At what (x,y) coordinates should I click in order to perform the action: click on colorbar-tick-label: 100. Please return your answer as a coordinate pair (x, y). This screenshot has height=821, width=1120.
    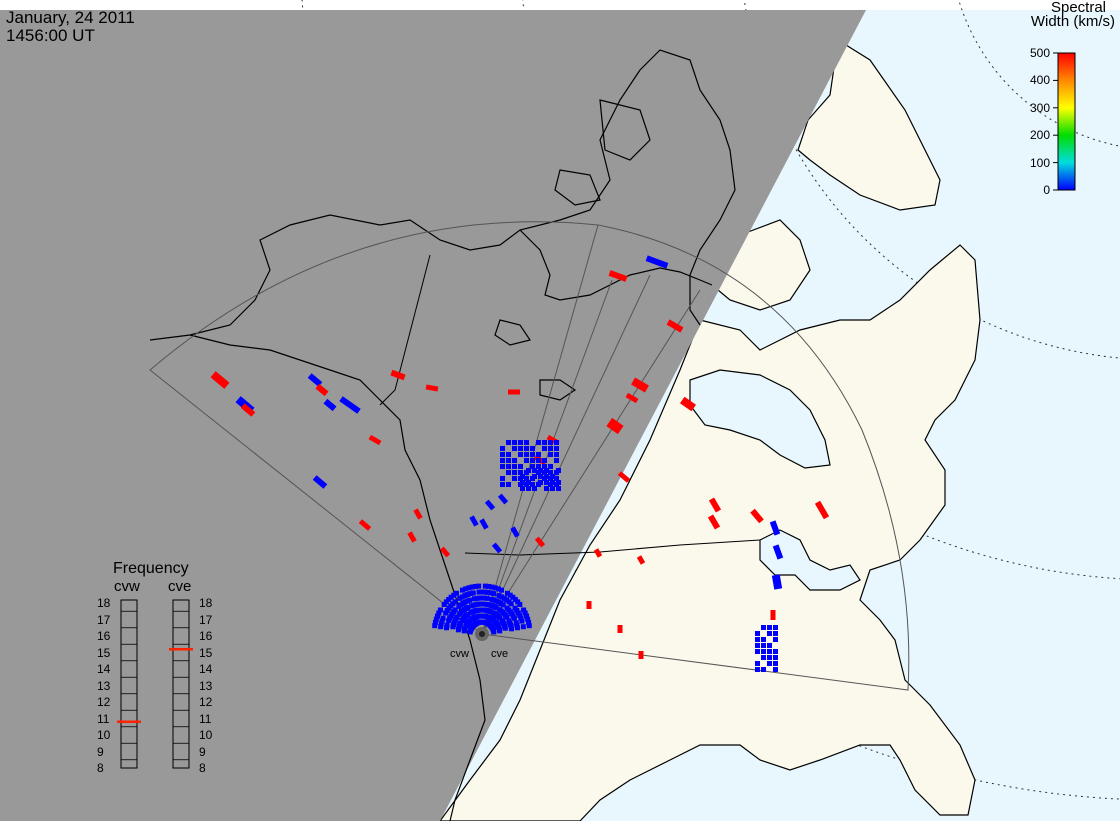
    Looking at the image, I should click on (1039, 162).